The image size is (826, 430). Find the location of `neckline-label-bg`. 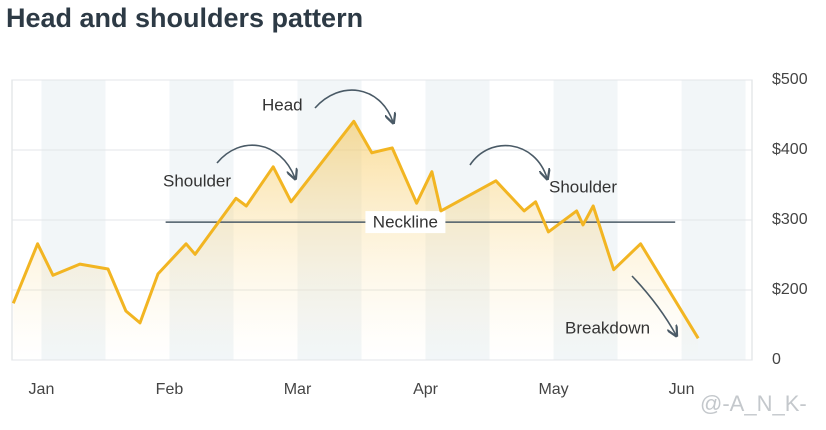

neckline-label-bg is located at coordinates (405, 222).